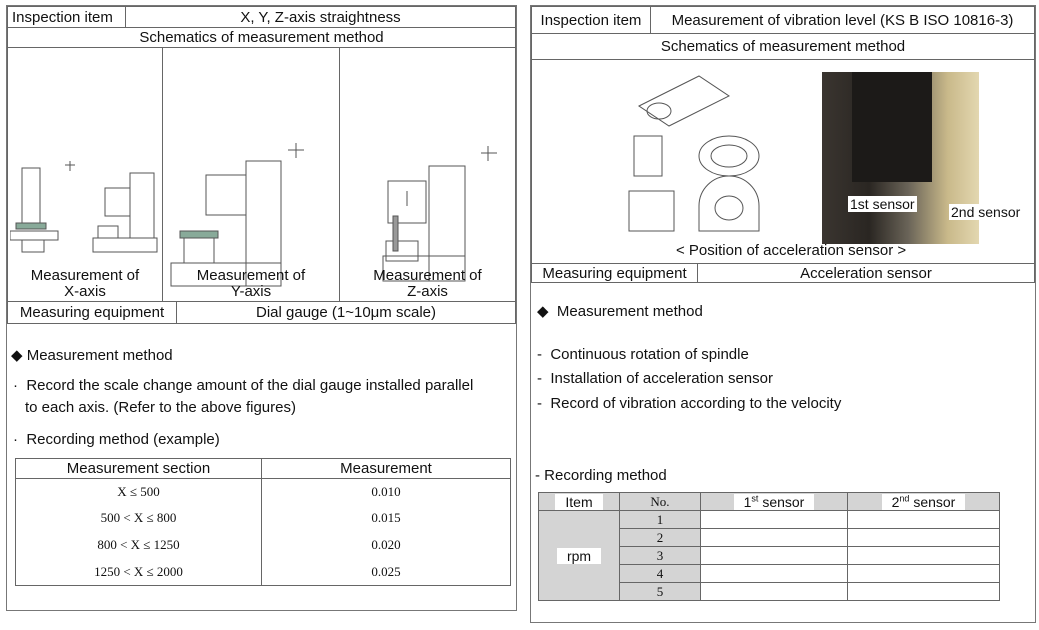 The image size is (1039, 630). Describe the element at coordinates (116, 439) in the screenshot. I see `bullet-2: · Recording method (example)` at that location.